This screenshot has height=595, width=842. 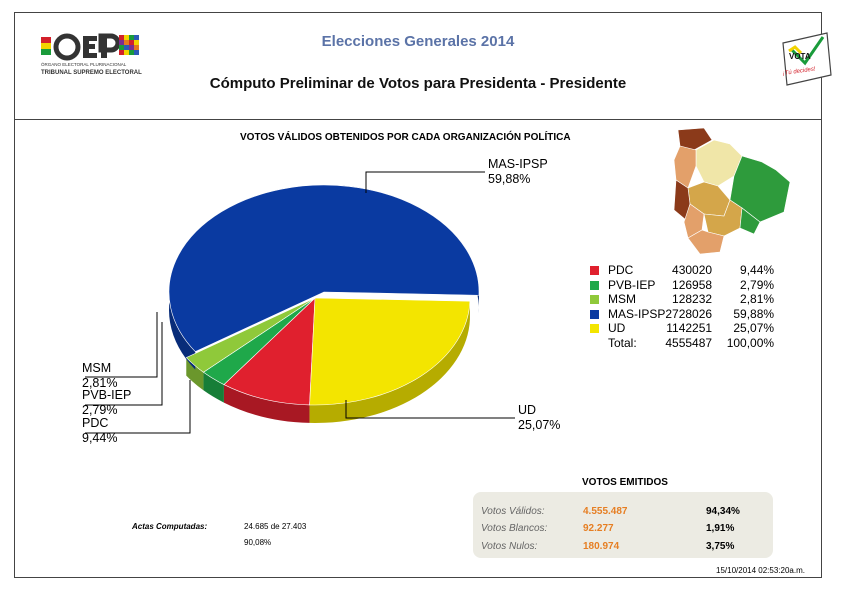 What do you see at coordinates (266, 403) in the screenshot?
I see `pie-slice-side-pdc` at bounding box center [266, 403].